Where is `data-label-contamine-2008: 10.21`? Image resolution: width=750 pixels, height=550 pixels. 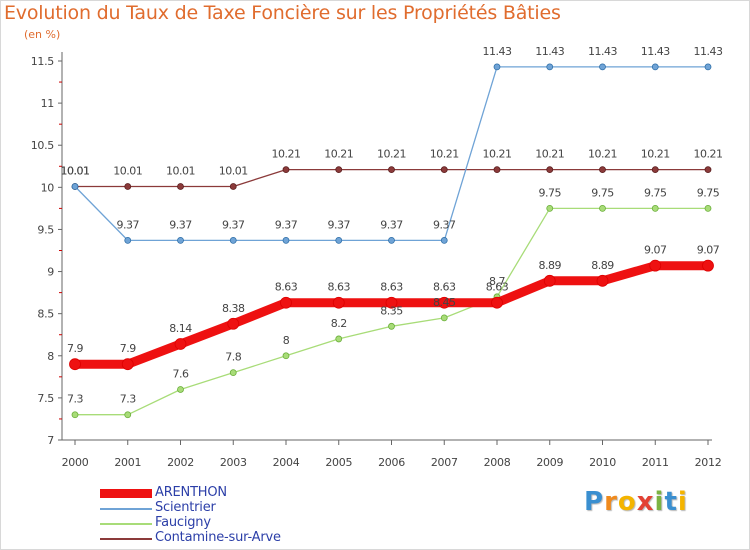
data-label-contamine-2008: 10.21 is located at coordinates (497, 154).